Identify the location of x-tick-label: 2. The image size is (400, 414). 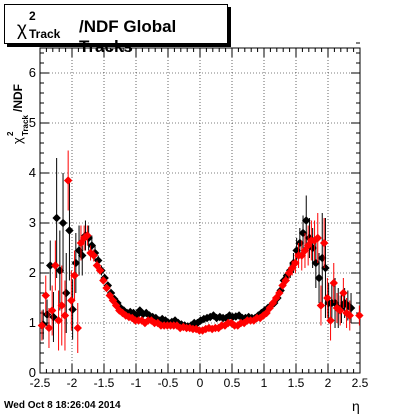
(328, 383).